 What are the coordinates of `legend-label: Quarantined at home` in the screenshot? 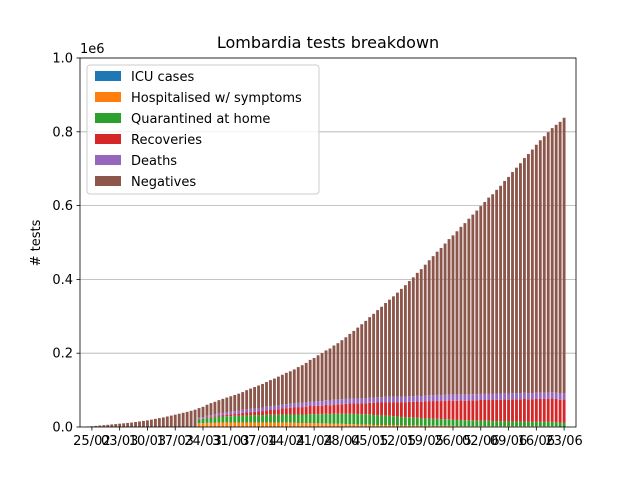 It's located at (200, 119).